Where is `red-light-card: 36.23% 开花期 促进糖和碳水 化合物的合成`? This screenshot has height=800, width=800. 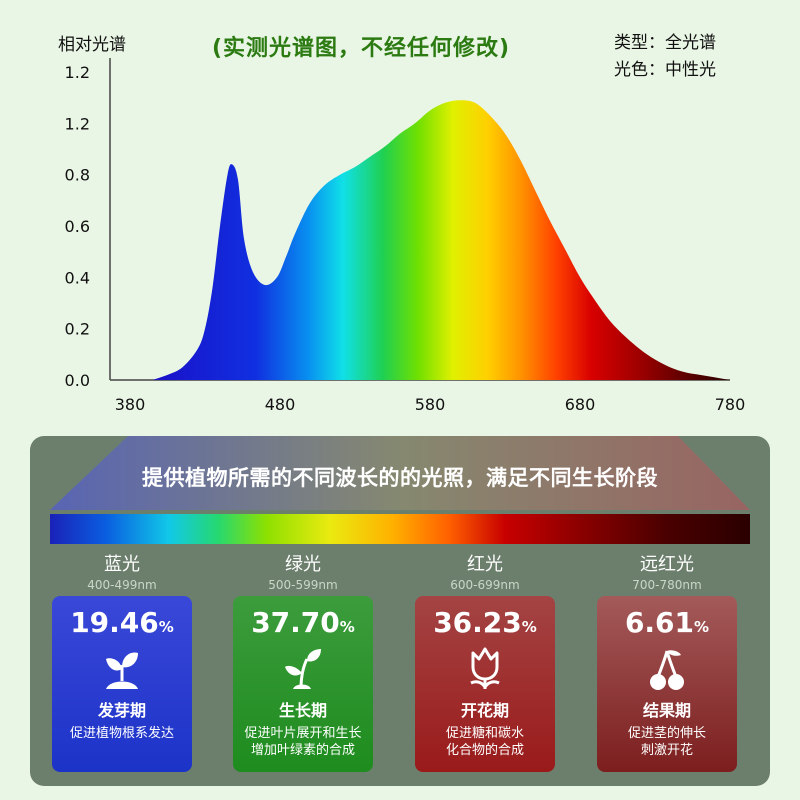
red-light-card: 36.23% 开花期 促进糖和碳水 化合物的合成 is located at coordinates (485, 684).